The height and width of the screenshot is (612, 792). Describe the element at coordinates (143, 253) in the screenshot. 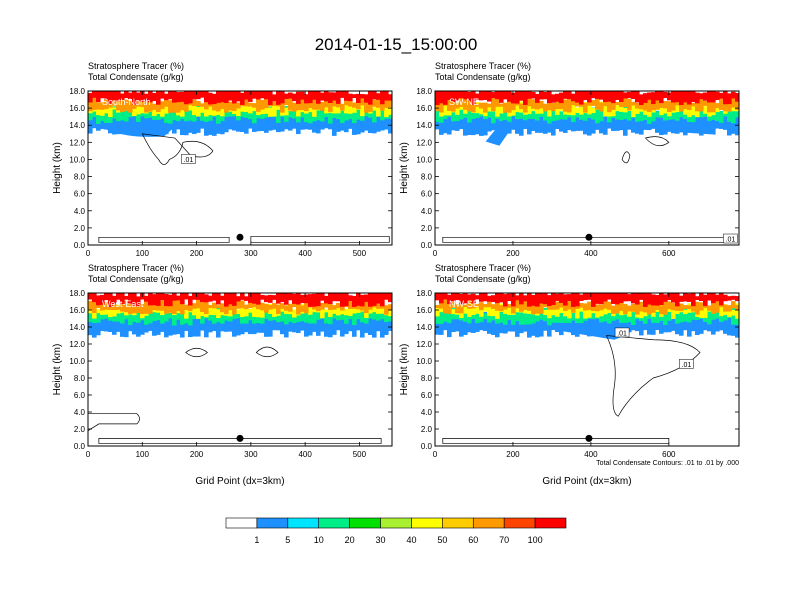

I see `x-tick-label: 100` at that location.